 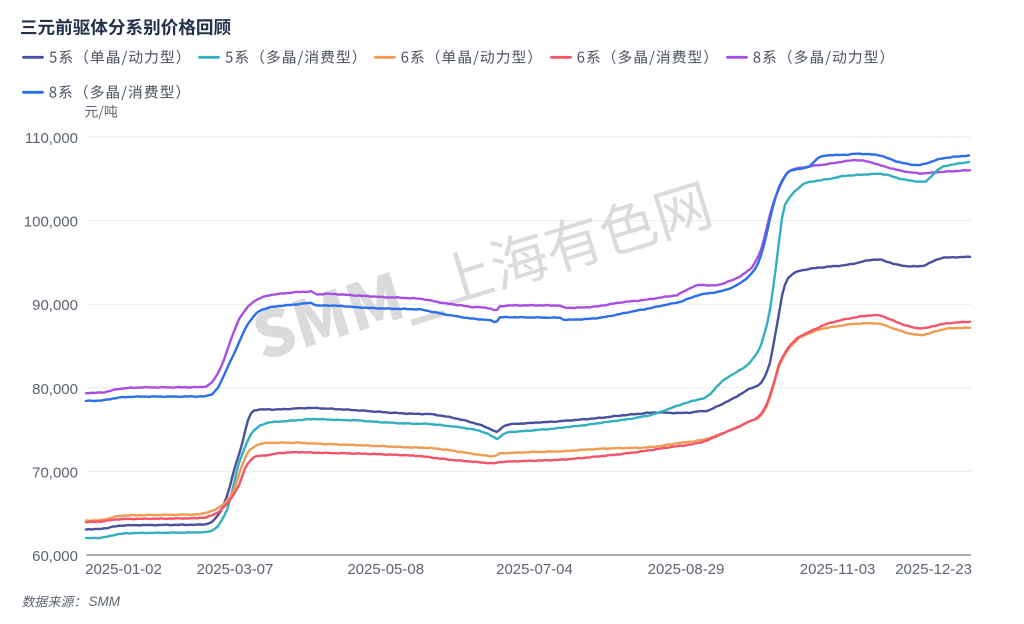 What do you see at coordinates (55, 389) in the screenshot?
I see `svg-text: 80,000` at bounding box center [55, 389].